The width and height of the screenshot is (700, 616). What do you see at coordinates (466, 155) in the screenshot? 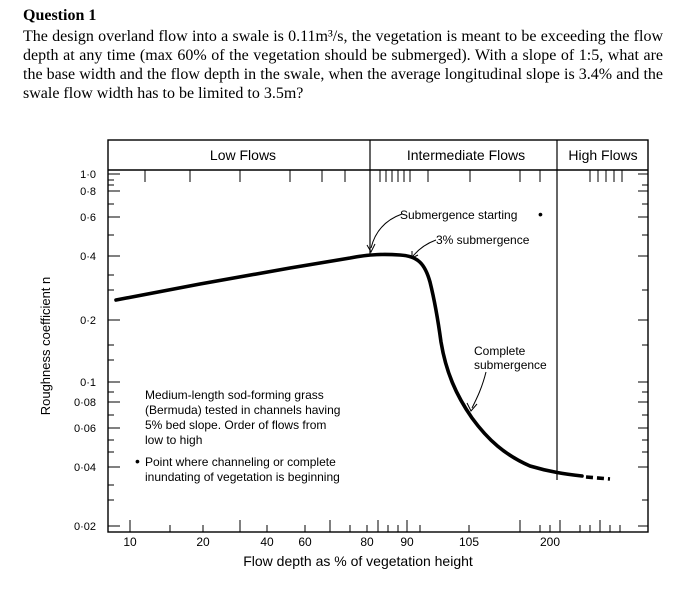
I see `region-intermediate-flows: Intermediate Flows` at bounding box center [466, 155].